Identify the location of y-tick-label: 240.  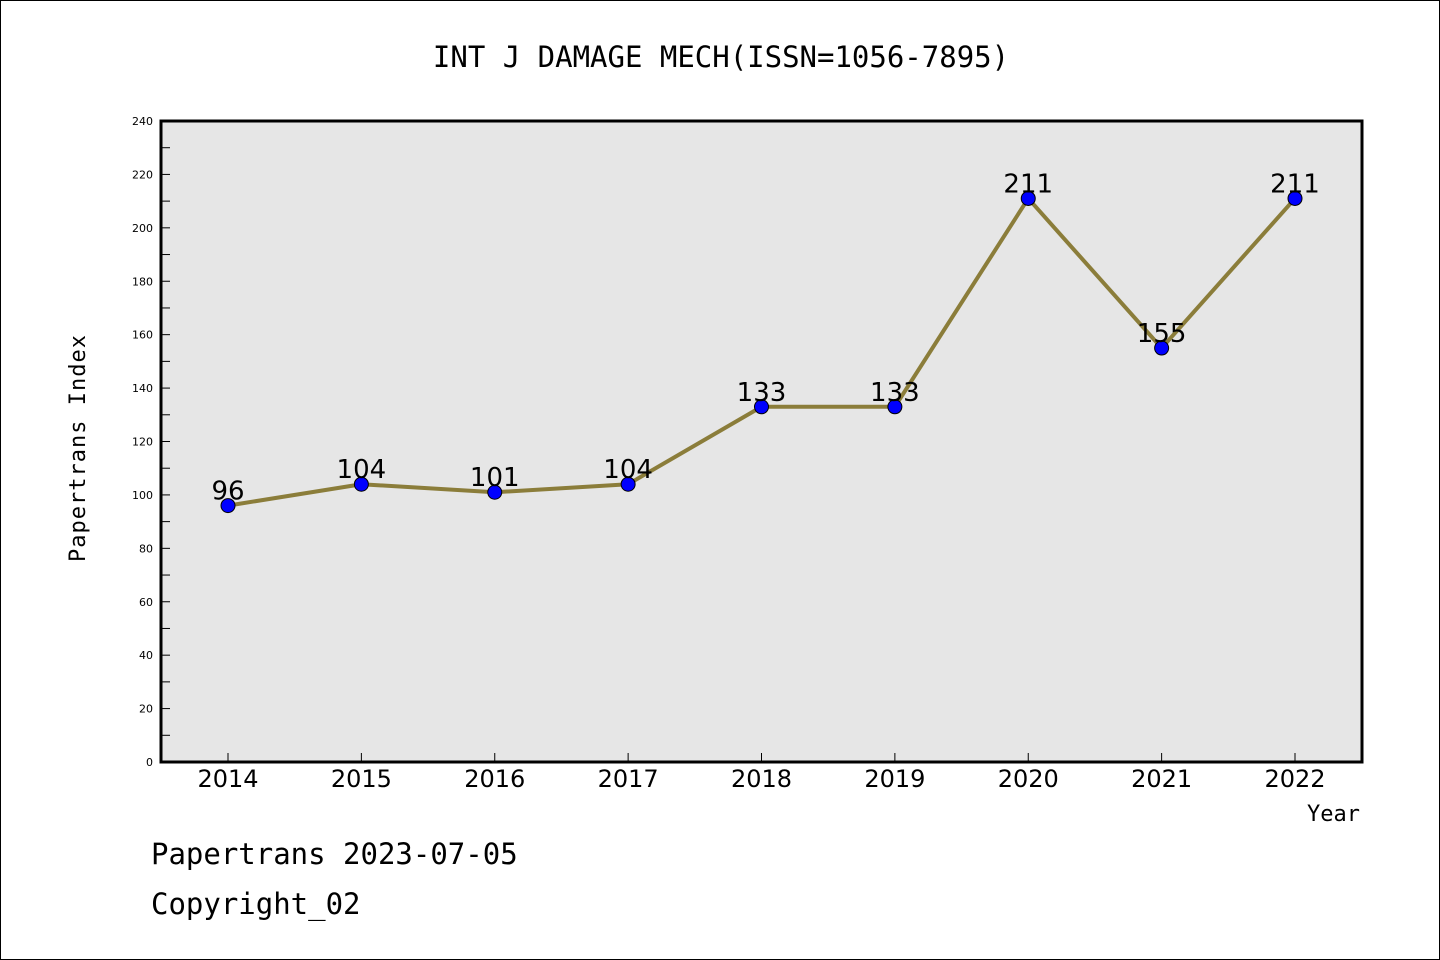
(142, 121).